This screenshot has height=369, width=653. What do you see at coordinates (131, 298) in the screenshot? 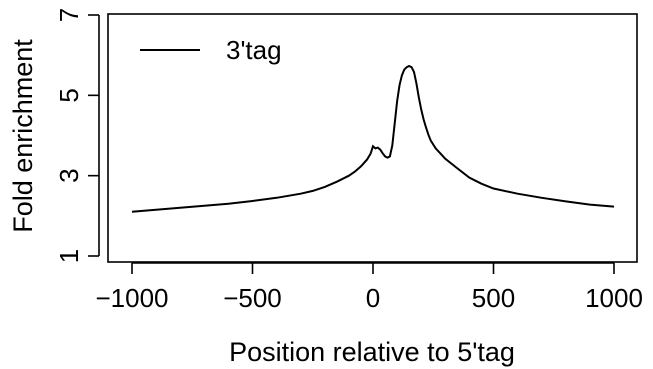
I see `x-tick-label: −1000` at bounding box center [131, 298].